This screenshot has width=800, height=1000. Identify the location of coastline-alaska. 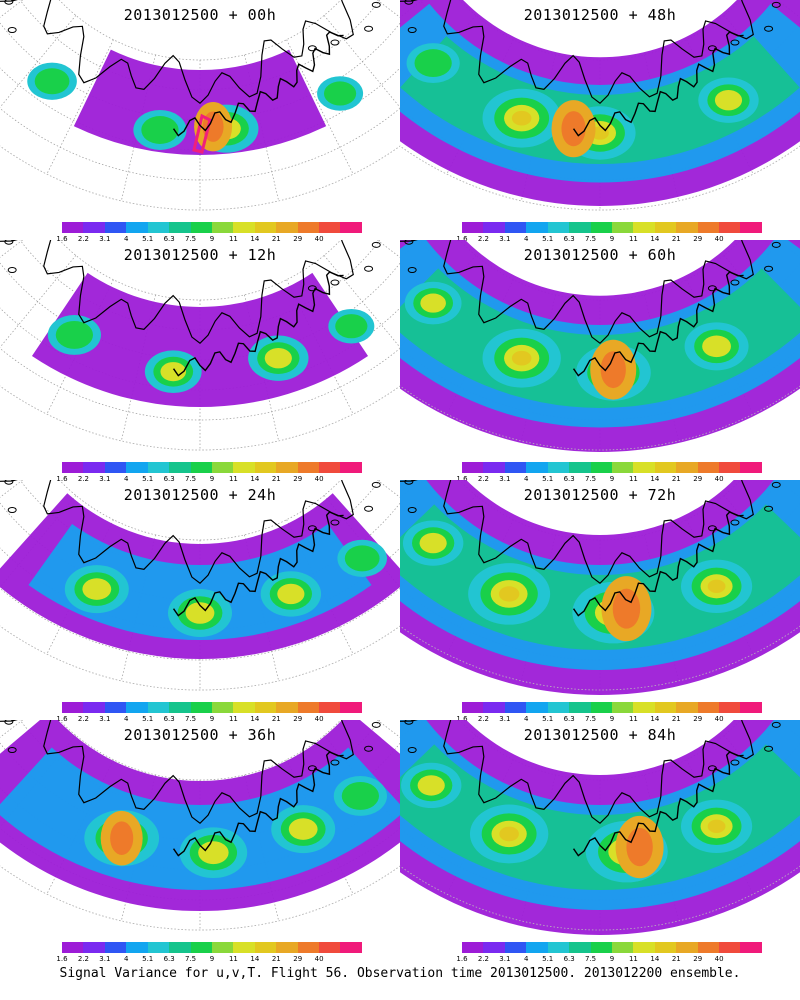
(258, 804).